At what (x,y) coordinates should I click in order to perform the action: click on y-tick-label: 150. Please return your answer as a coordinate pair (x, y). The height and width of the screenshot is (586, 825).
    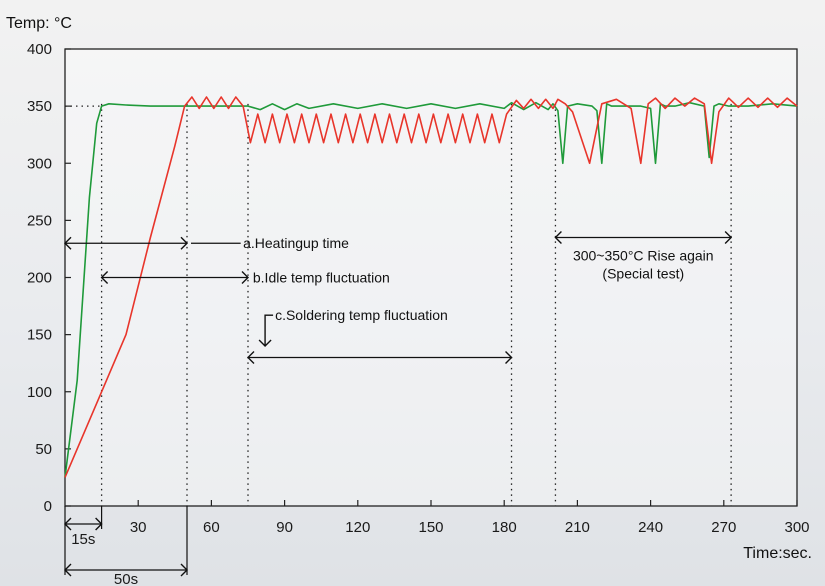
    Looking at the image, I should click on (39, 335).